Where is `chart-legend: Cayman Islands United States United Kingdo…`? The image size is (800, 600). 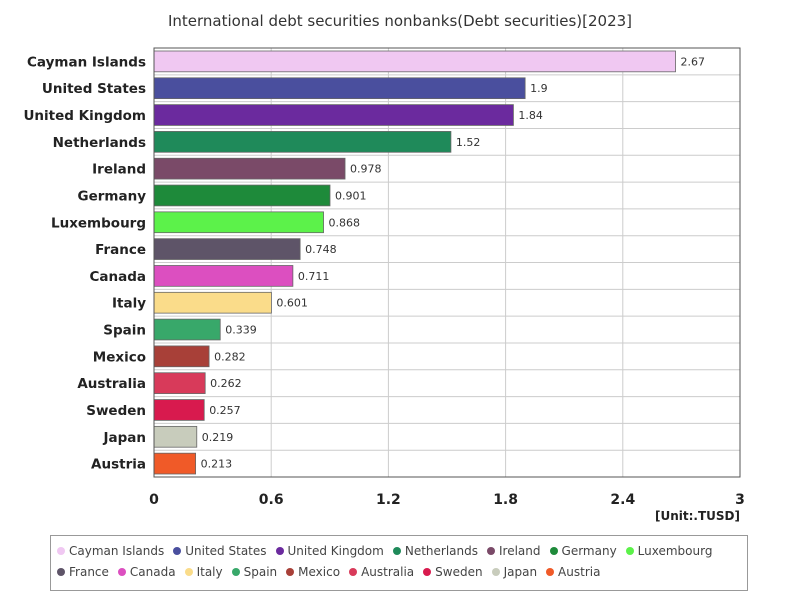
chart-legend: Cayman Islands United States United Kingdo… is located at coordinates (399, 563).